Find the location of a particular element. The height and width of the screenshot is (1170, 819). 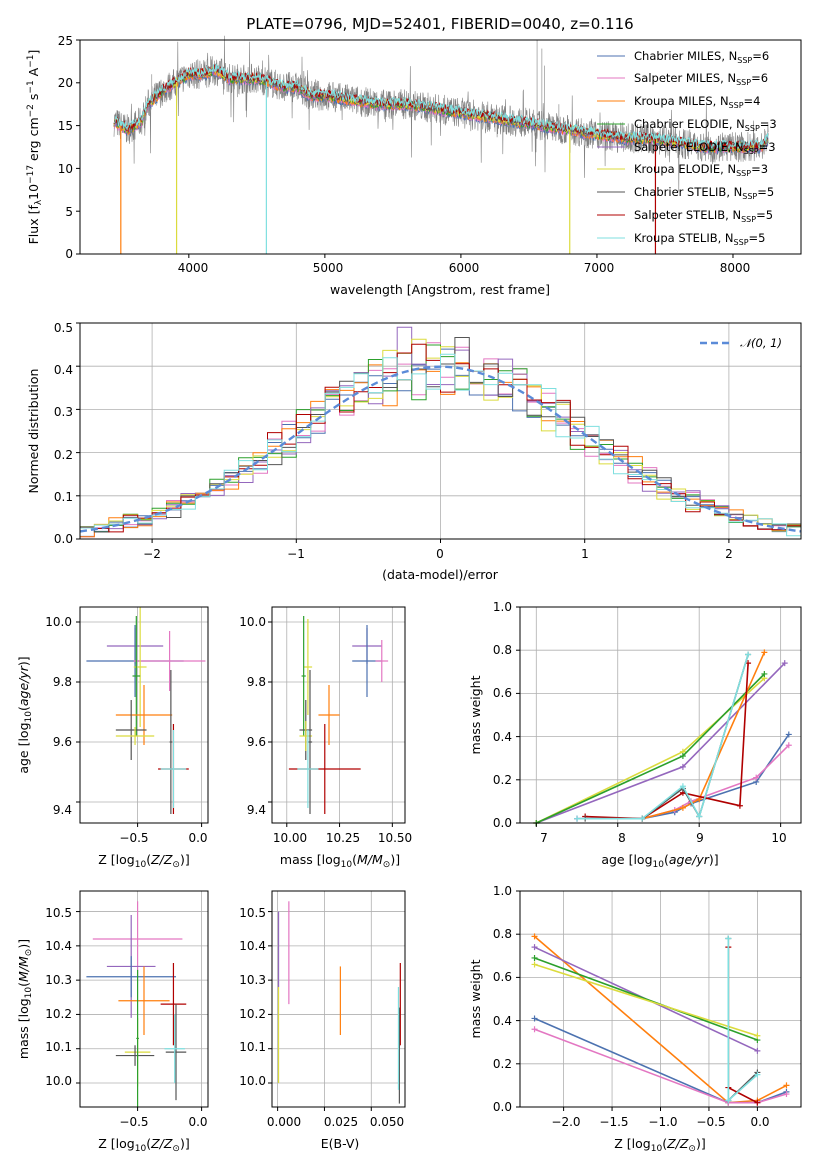

mass-vs-ebv-panel is located at coordinates (336, 1001).